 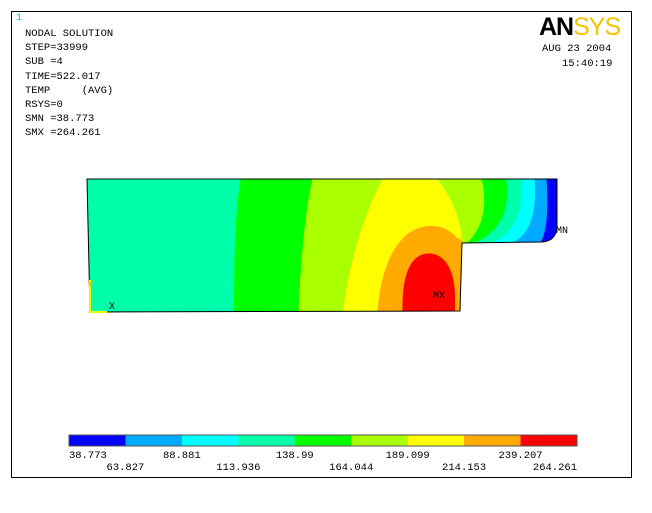 I want to click on legend-label-top-0: 38.773, so click(x=88, y=456).